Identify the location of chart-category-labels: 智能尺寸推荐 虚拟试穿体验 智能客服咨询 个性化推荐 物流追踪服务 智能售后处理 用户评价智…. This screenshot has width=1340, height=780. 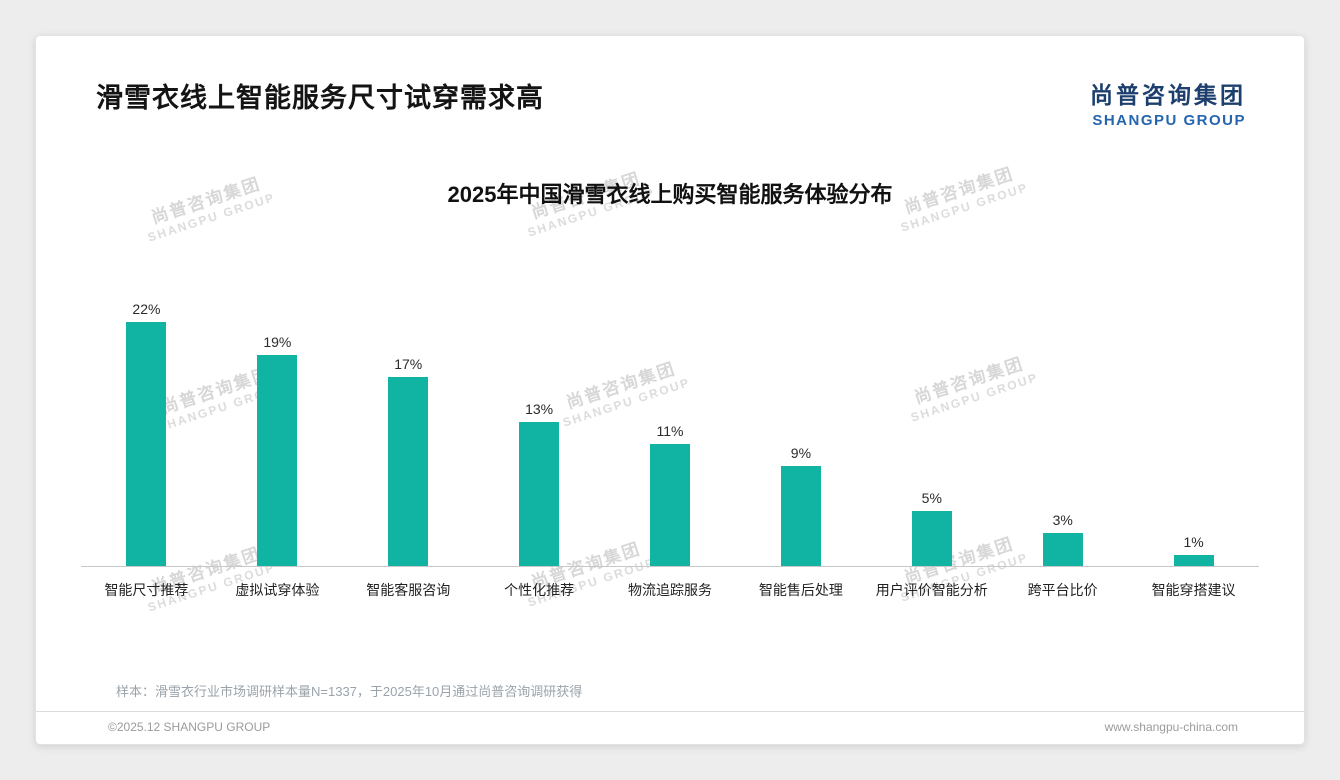
(670, 583).